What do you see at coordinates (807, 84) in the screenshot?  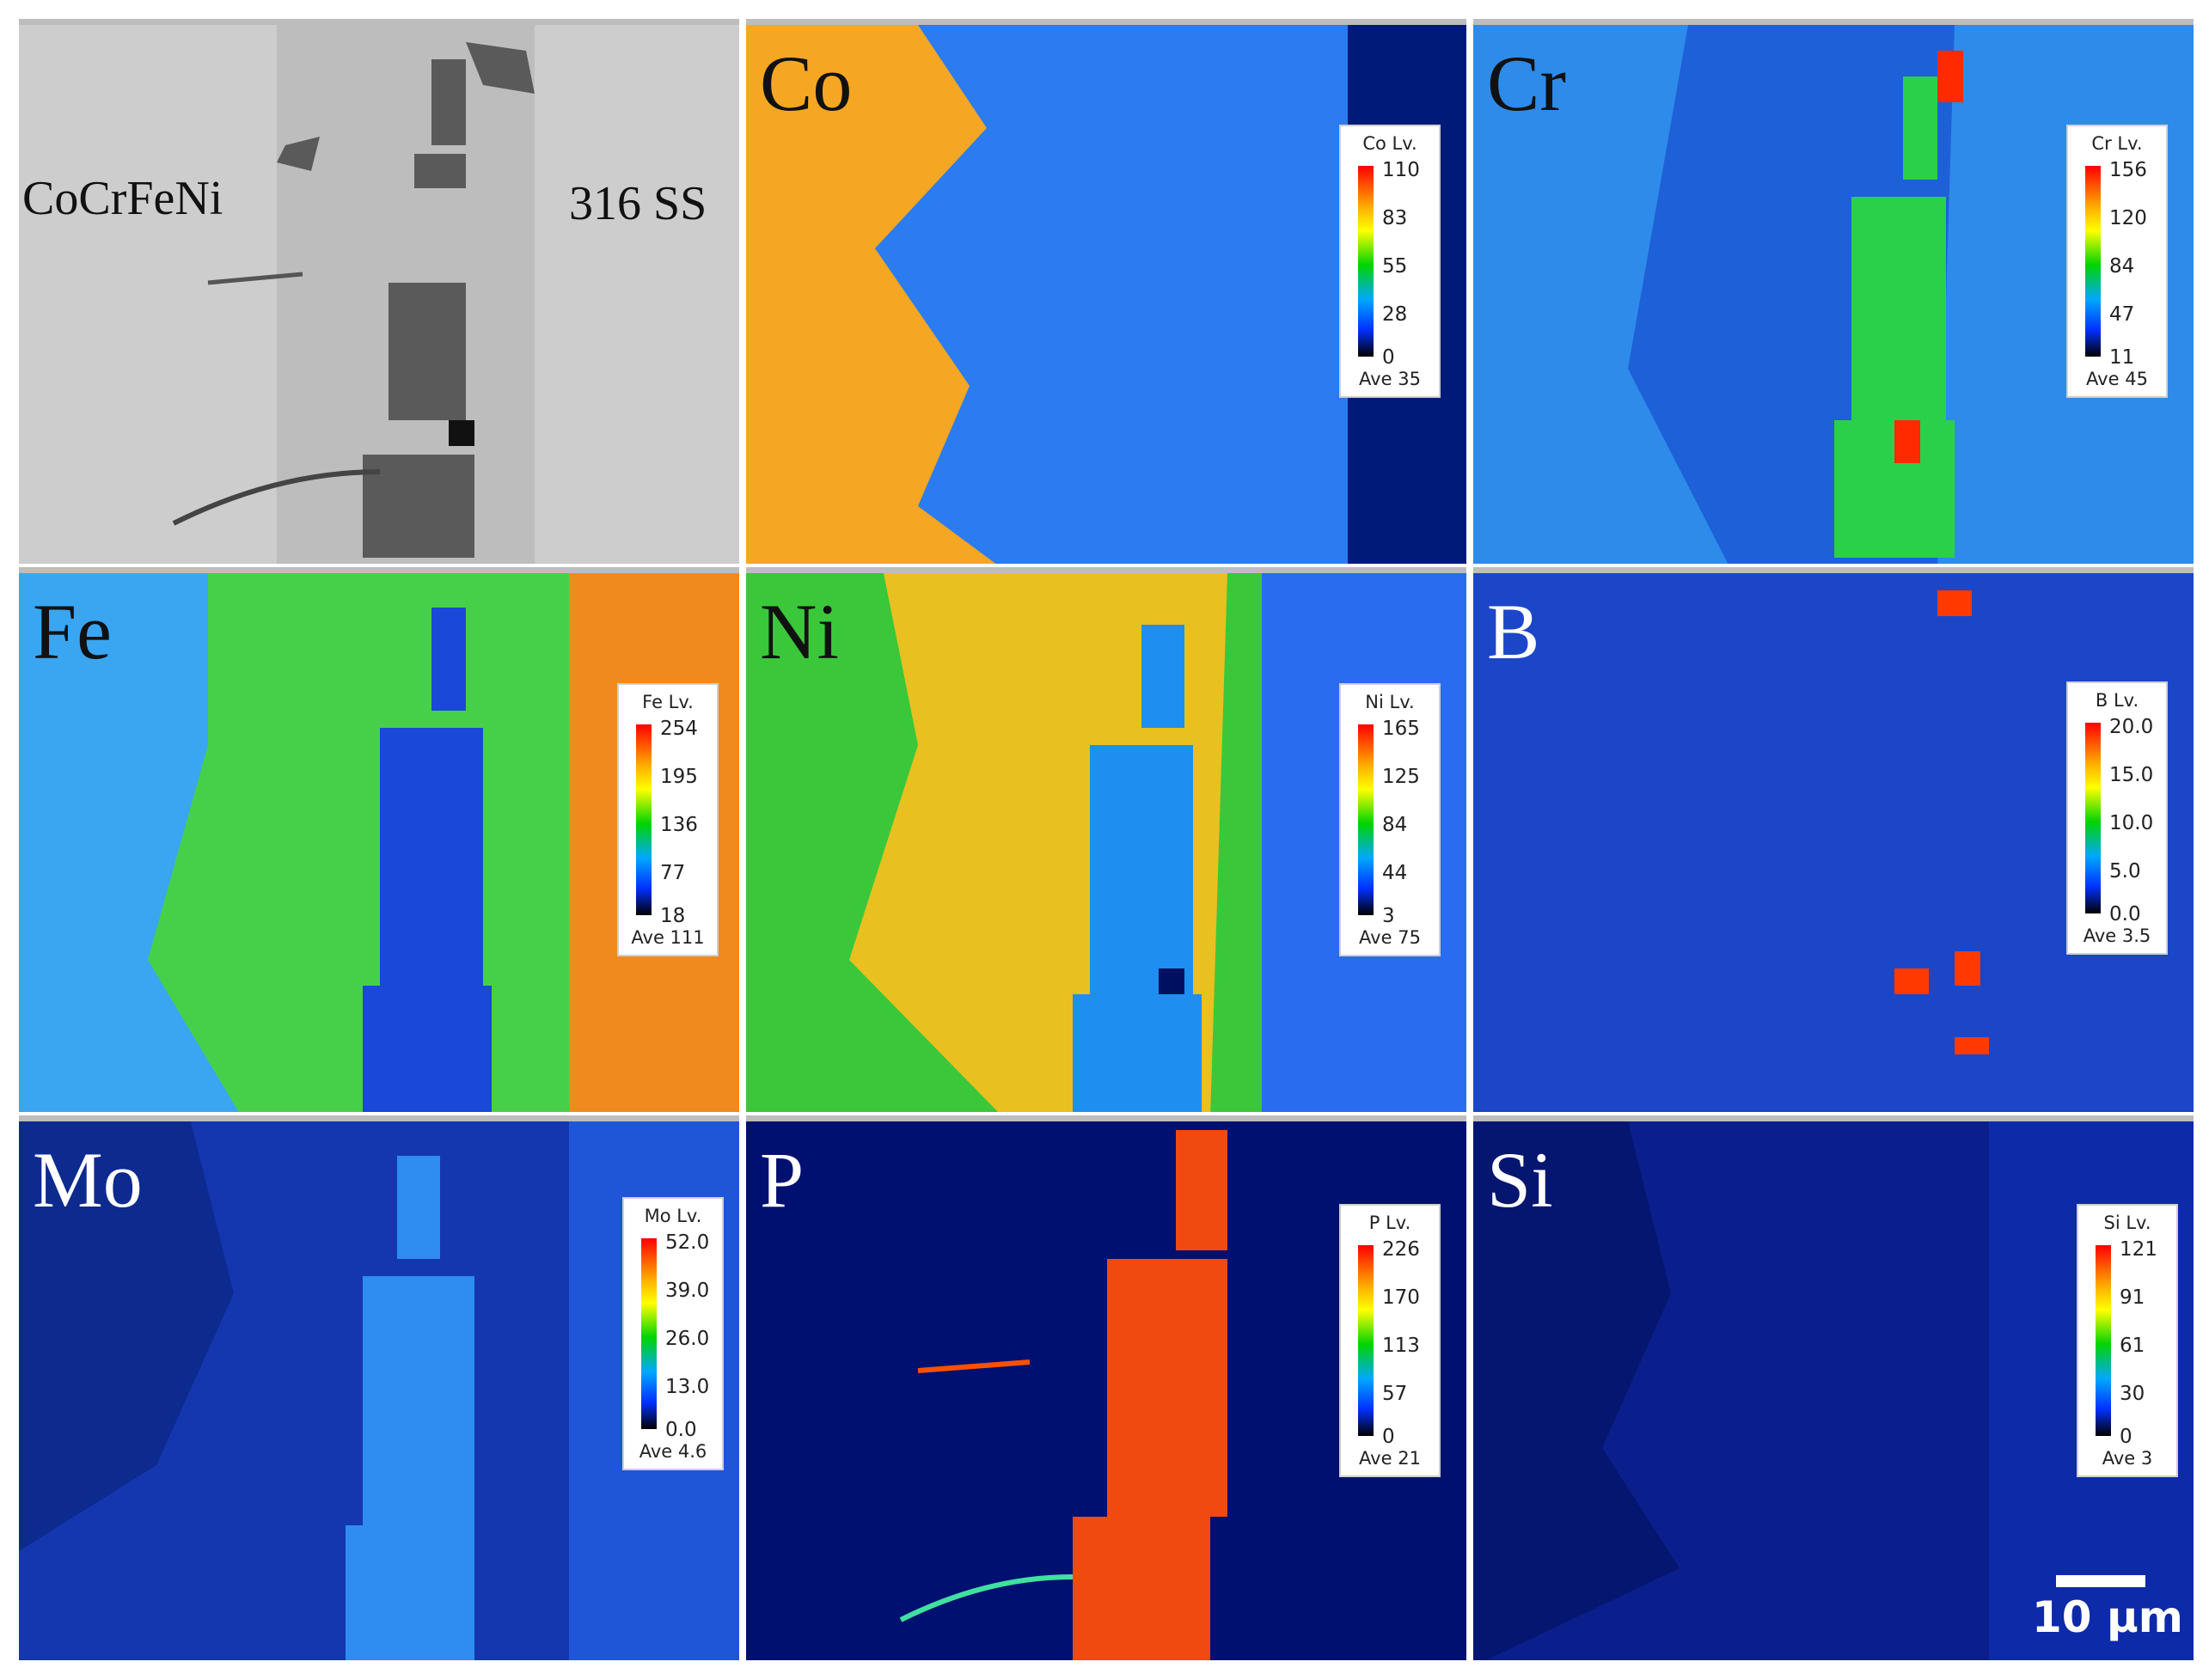 I see `co-label: Co` at bounding box center [807, 84].